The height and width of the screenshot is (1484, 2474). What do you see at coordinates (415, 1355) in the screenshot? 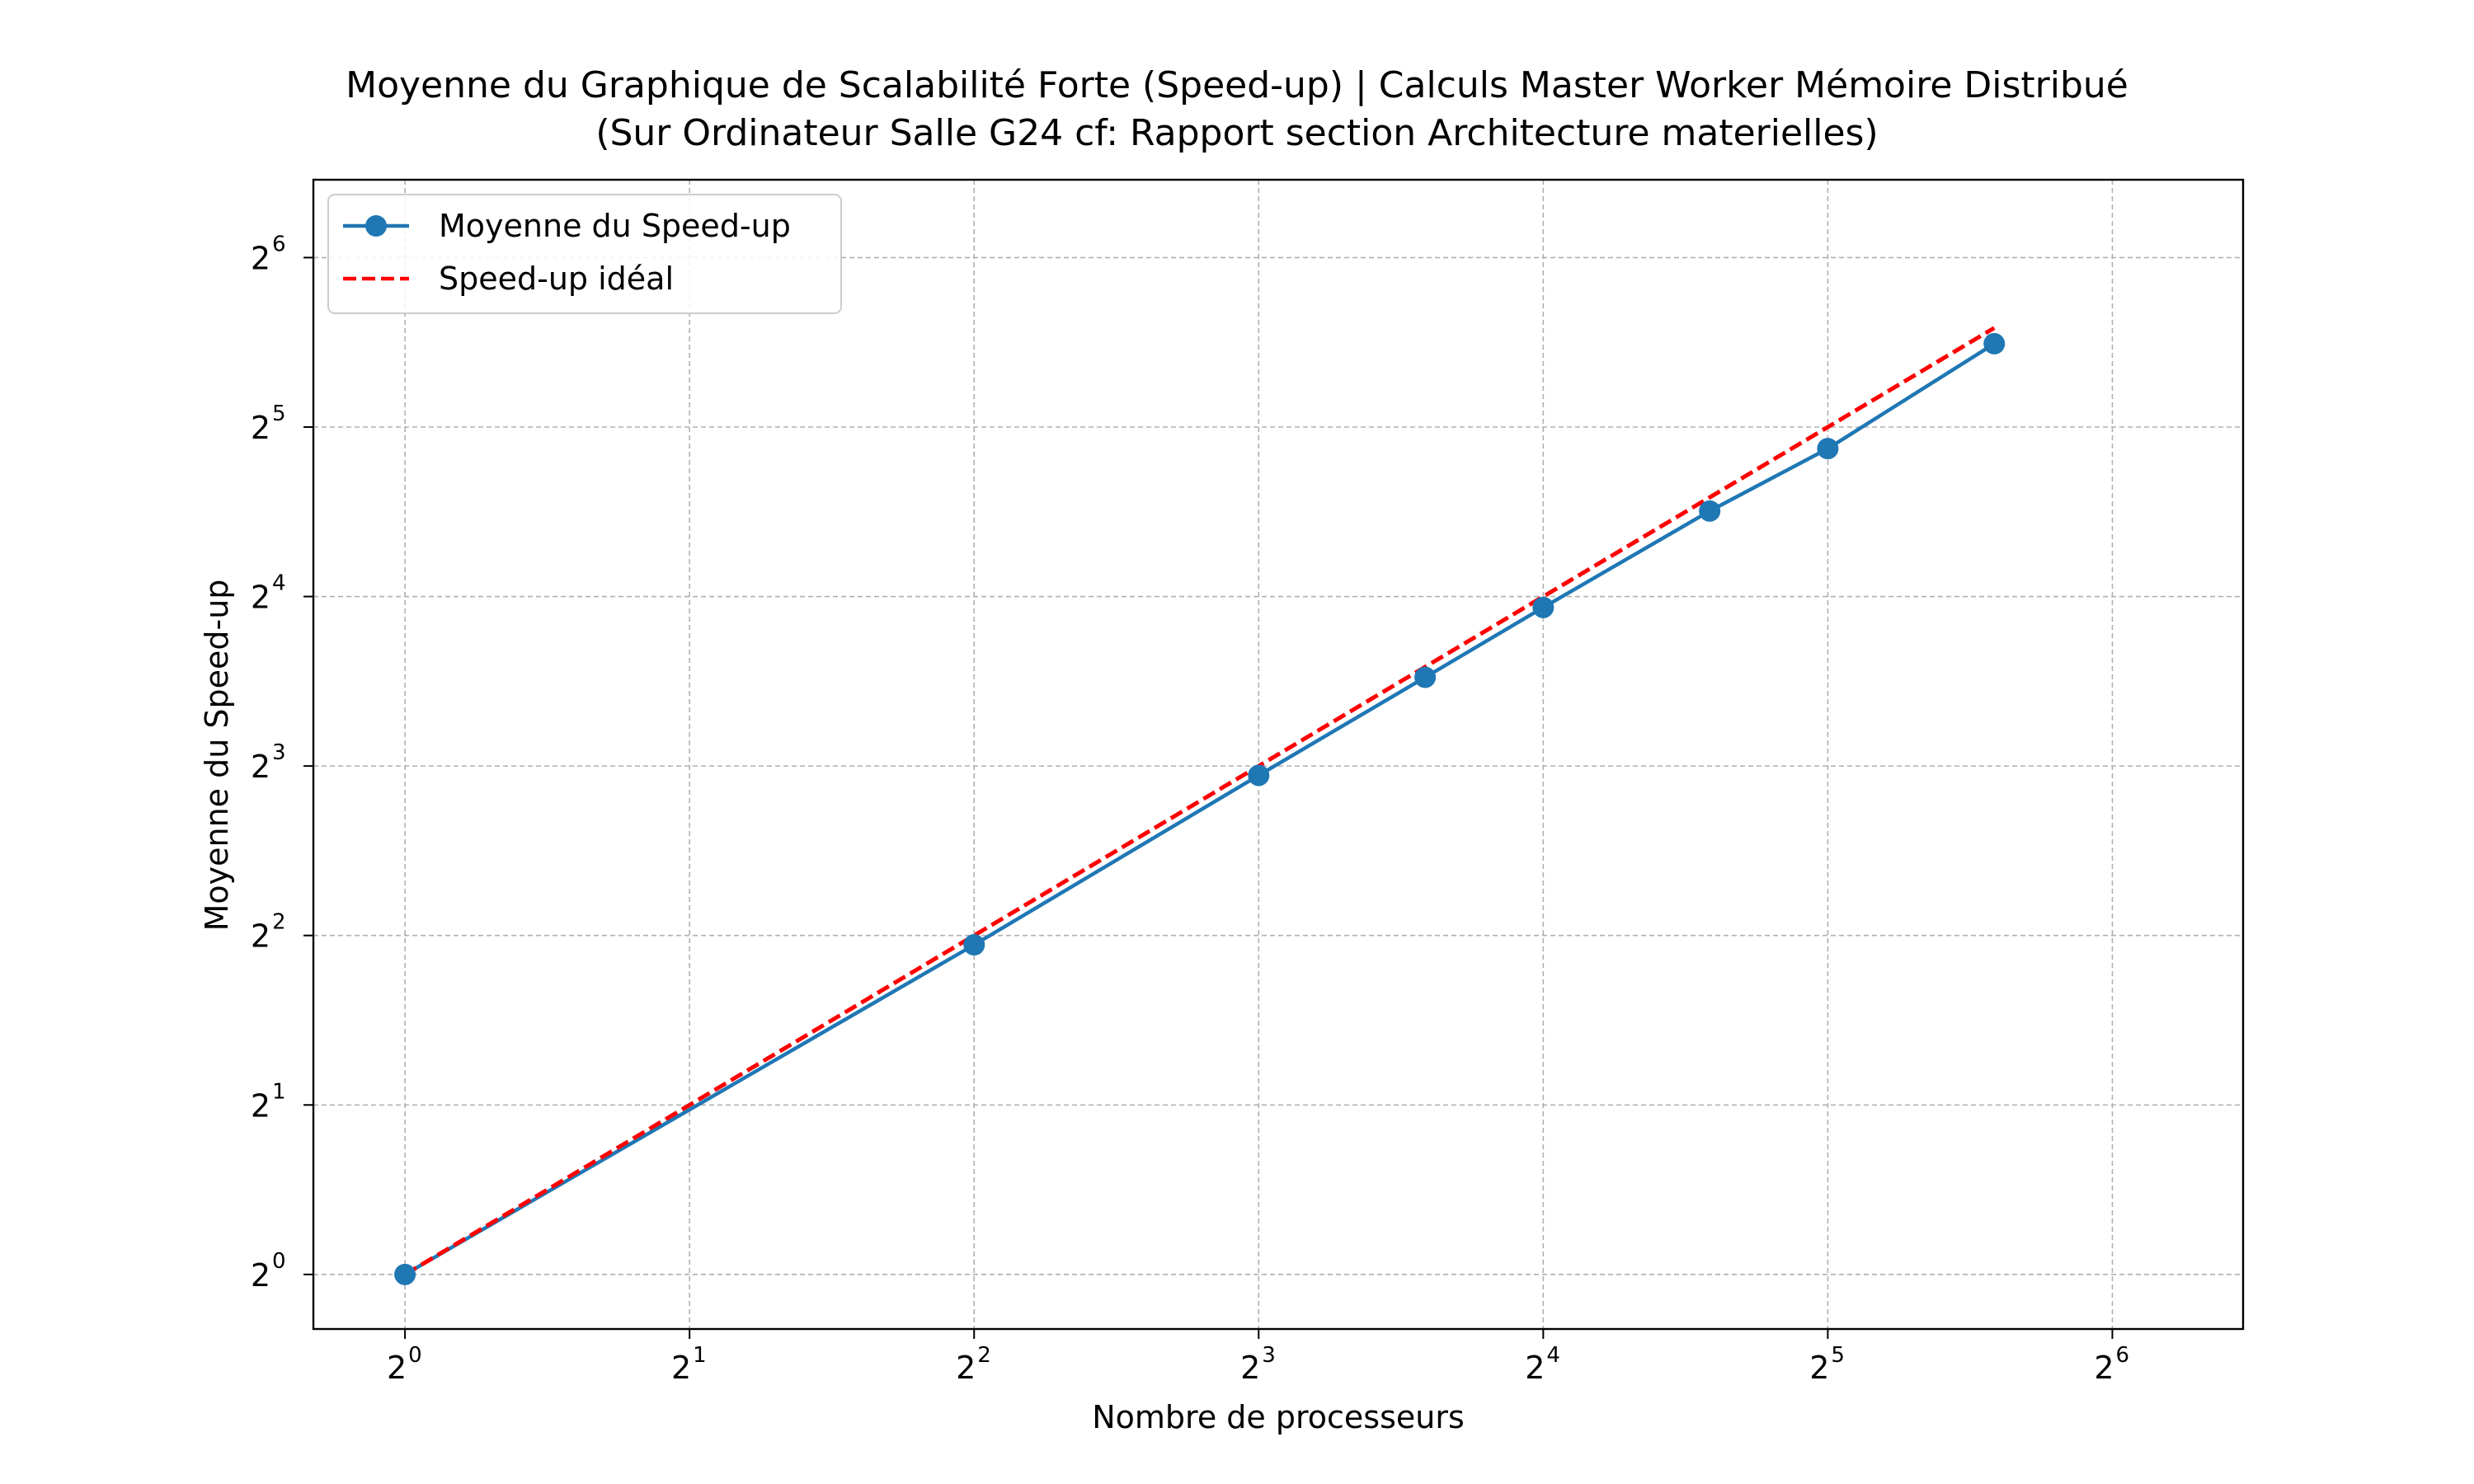
I see `x-tick-exponent: 0` at bounding box center [415, 1355].